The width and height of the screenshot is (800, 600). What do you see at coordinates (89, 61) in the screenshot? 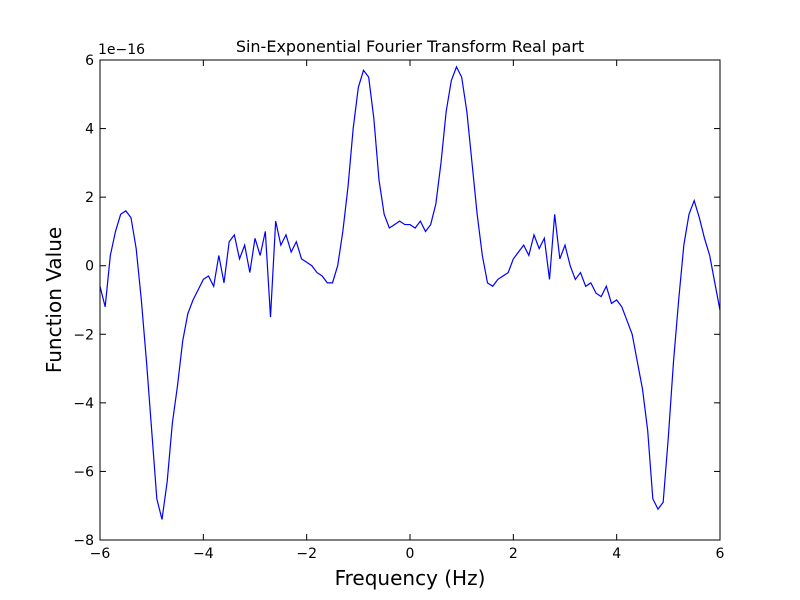
I see `y-tick-label: 6` at bounding box center [89, 61].